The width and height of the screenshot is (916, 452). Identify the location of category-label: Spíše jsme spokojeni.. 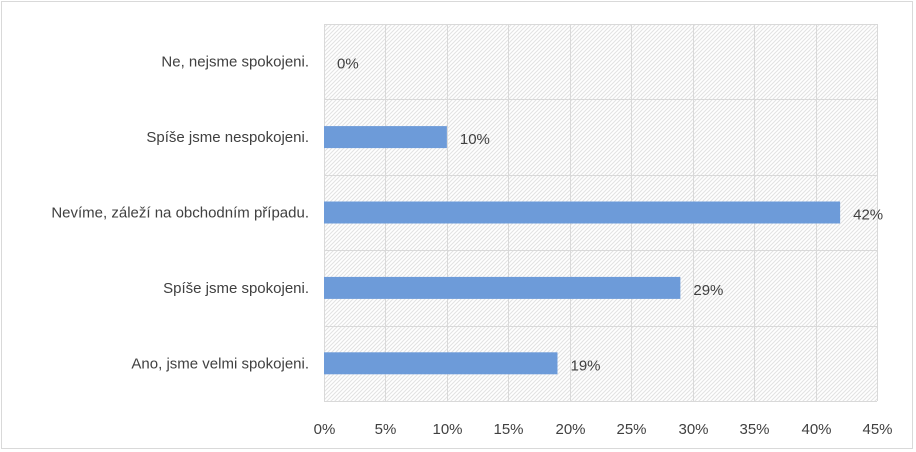
(236, 288).